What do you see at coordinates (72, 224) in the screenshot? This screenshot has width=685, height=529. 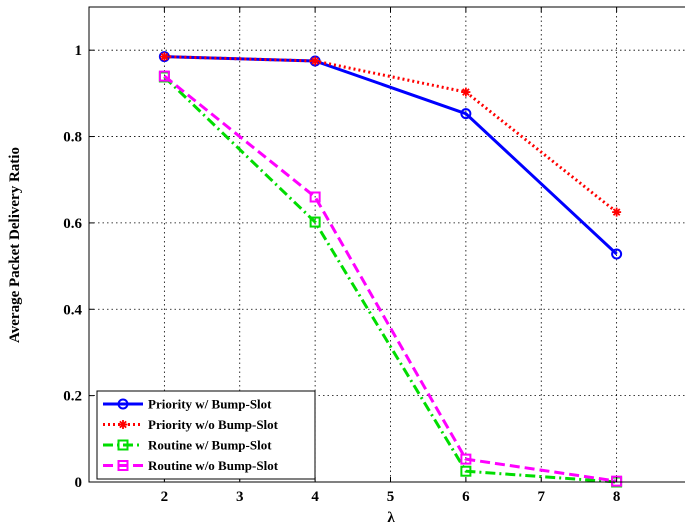 I see `y-tick-label: 0.6` at bounding box center [72, 224].